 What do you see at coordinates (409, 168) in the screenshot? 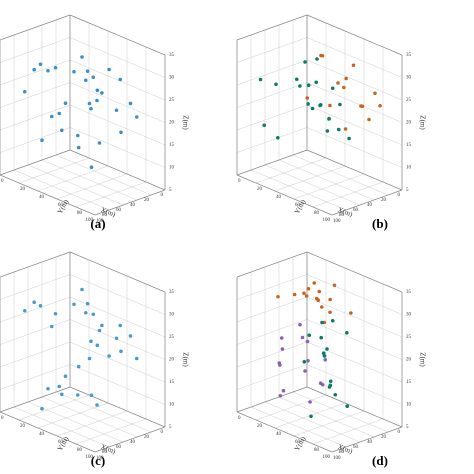
I see `z-tick-label: 10` at bounding box center [409, 168].